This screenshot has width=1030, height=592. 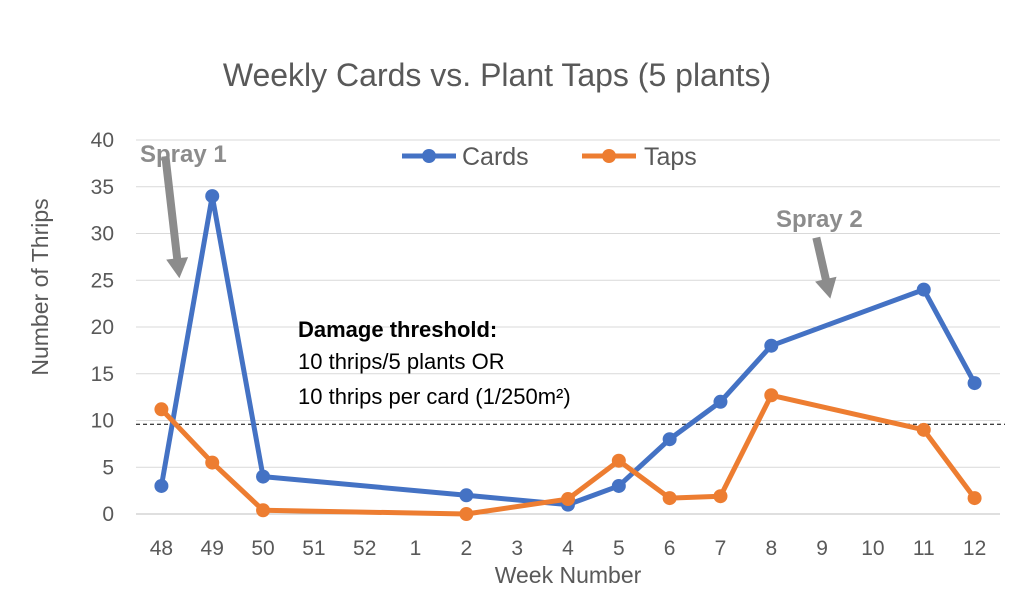 What do you see at coordinates (313, 548) in the screenshot?
I see `x-tick-label: 51` at bounding box center [313, 548].